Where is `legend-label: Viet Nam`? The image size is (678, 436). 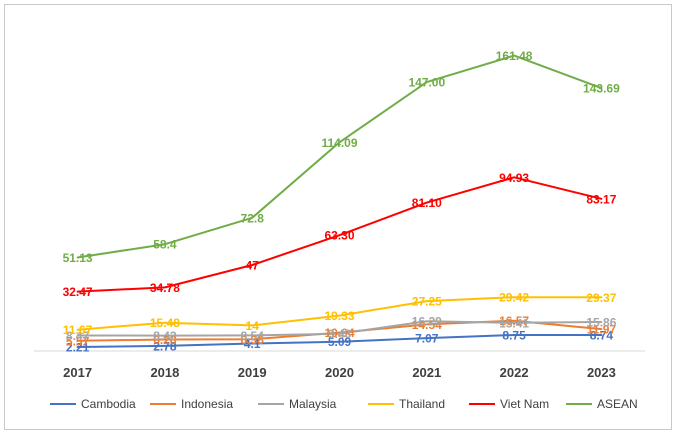 legend-label: Viet Nam is located at coordinates (524, 404).